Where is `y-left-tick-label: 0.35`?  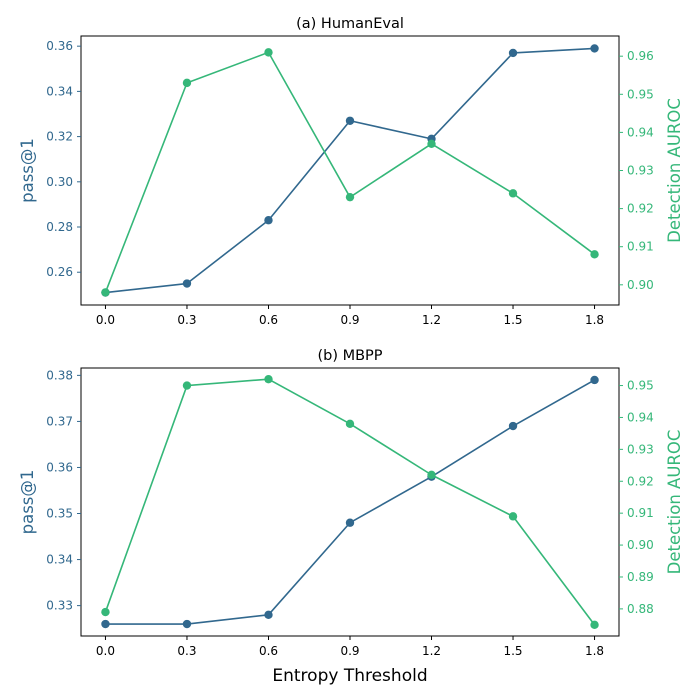
y-left-tick-label: 0.35 is located at coordinates (59, 514).